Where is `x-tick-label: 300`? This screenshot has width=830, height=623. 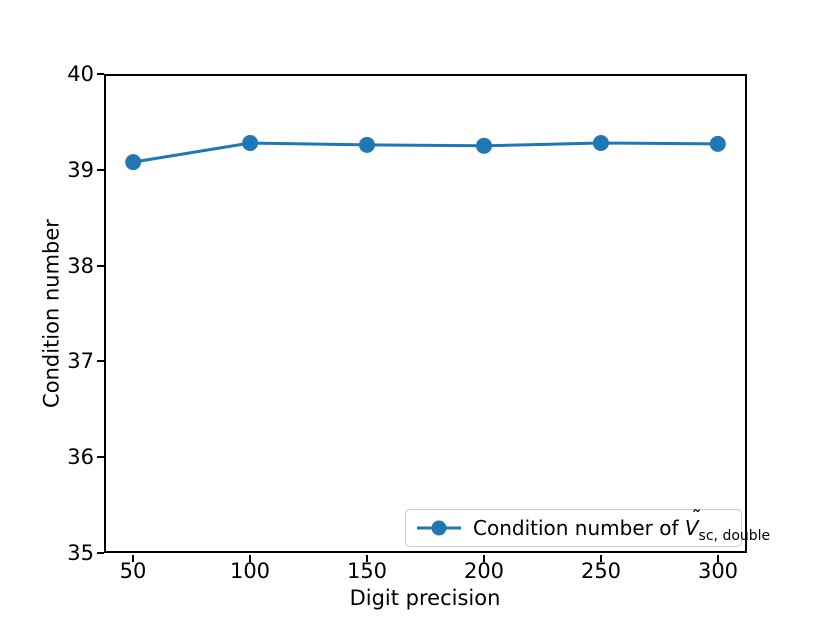
x-tick-label: 300 is located at coordinates (718, 571).